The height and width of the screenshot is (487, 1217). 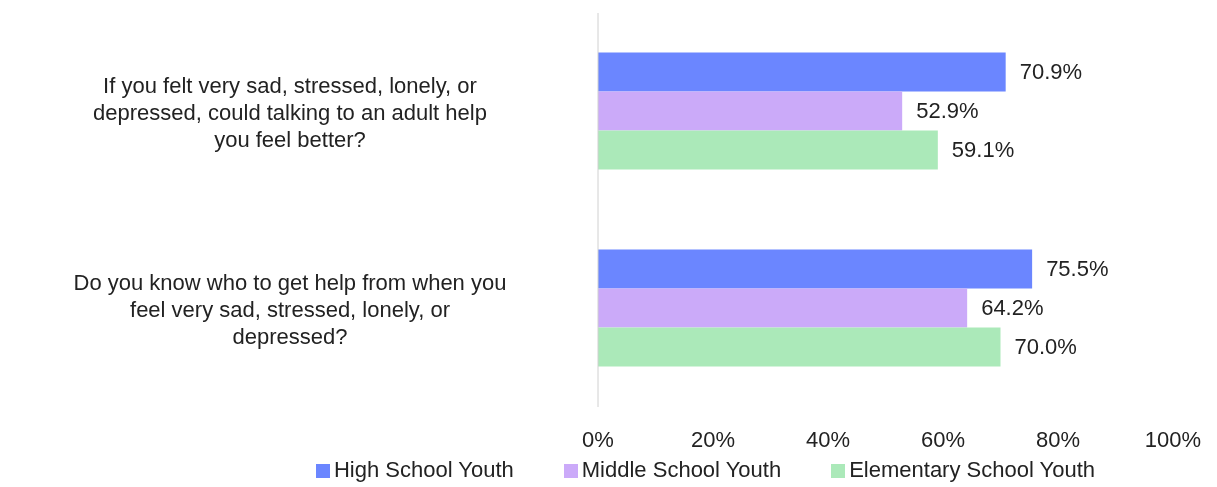 I want to click on legend-label: Elementary School Youth, so click(x=972, y=469).